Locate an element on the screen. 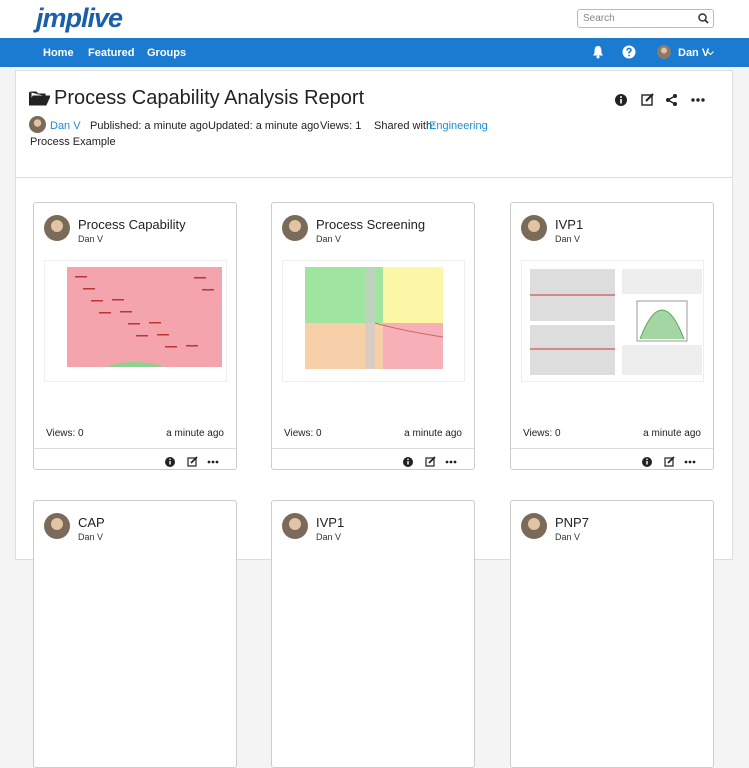  shared-group: Engineering is located at coordinates (458, 126).